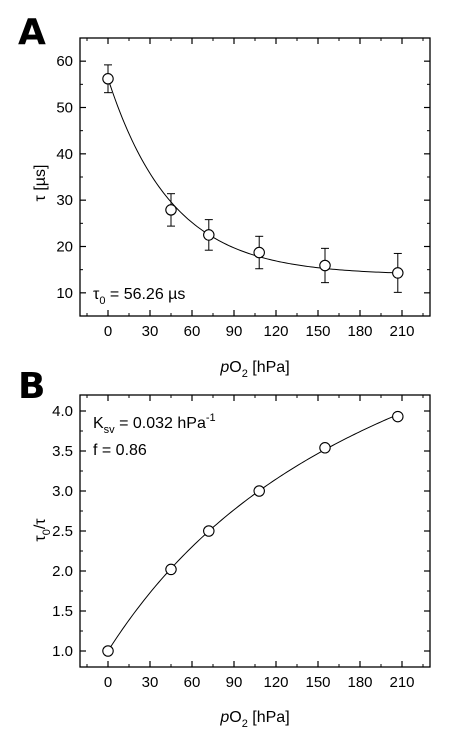  What do you see at coordinates (150, 682) in the screenshot?
I see `panel-b-x-tick-label: 30` at bounding box center [150, 682].